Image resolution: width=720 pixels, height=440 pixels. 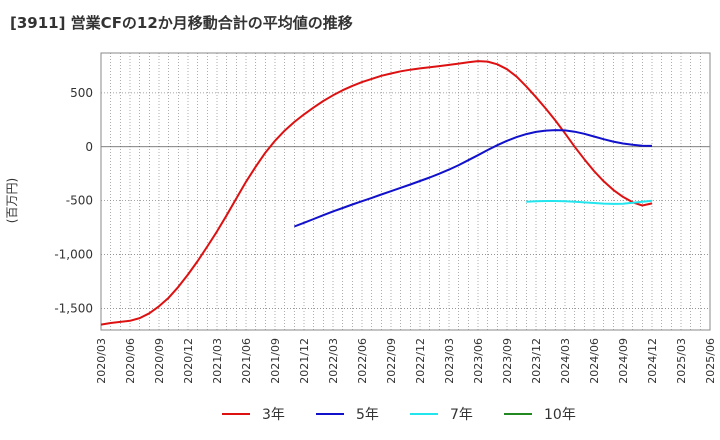 What do you see at coordinates (565, 361) in the screenshot?
I see `x-tick-label: 2024/03` at bounding box center [565, 361].